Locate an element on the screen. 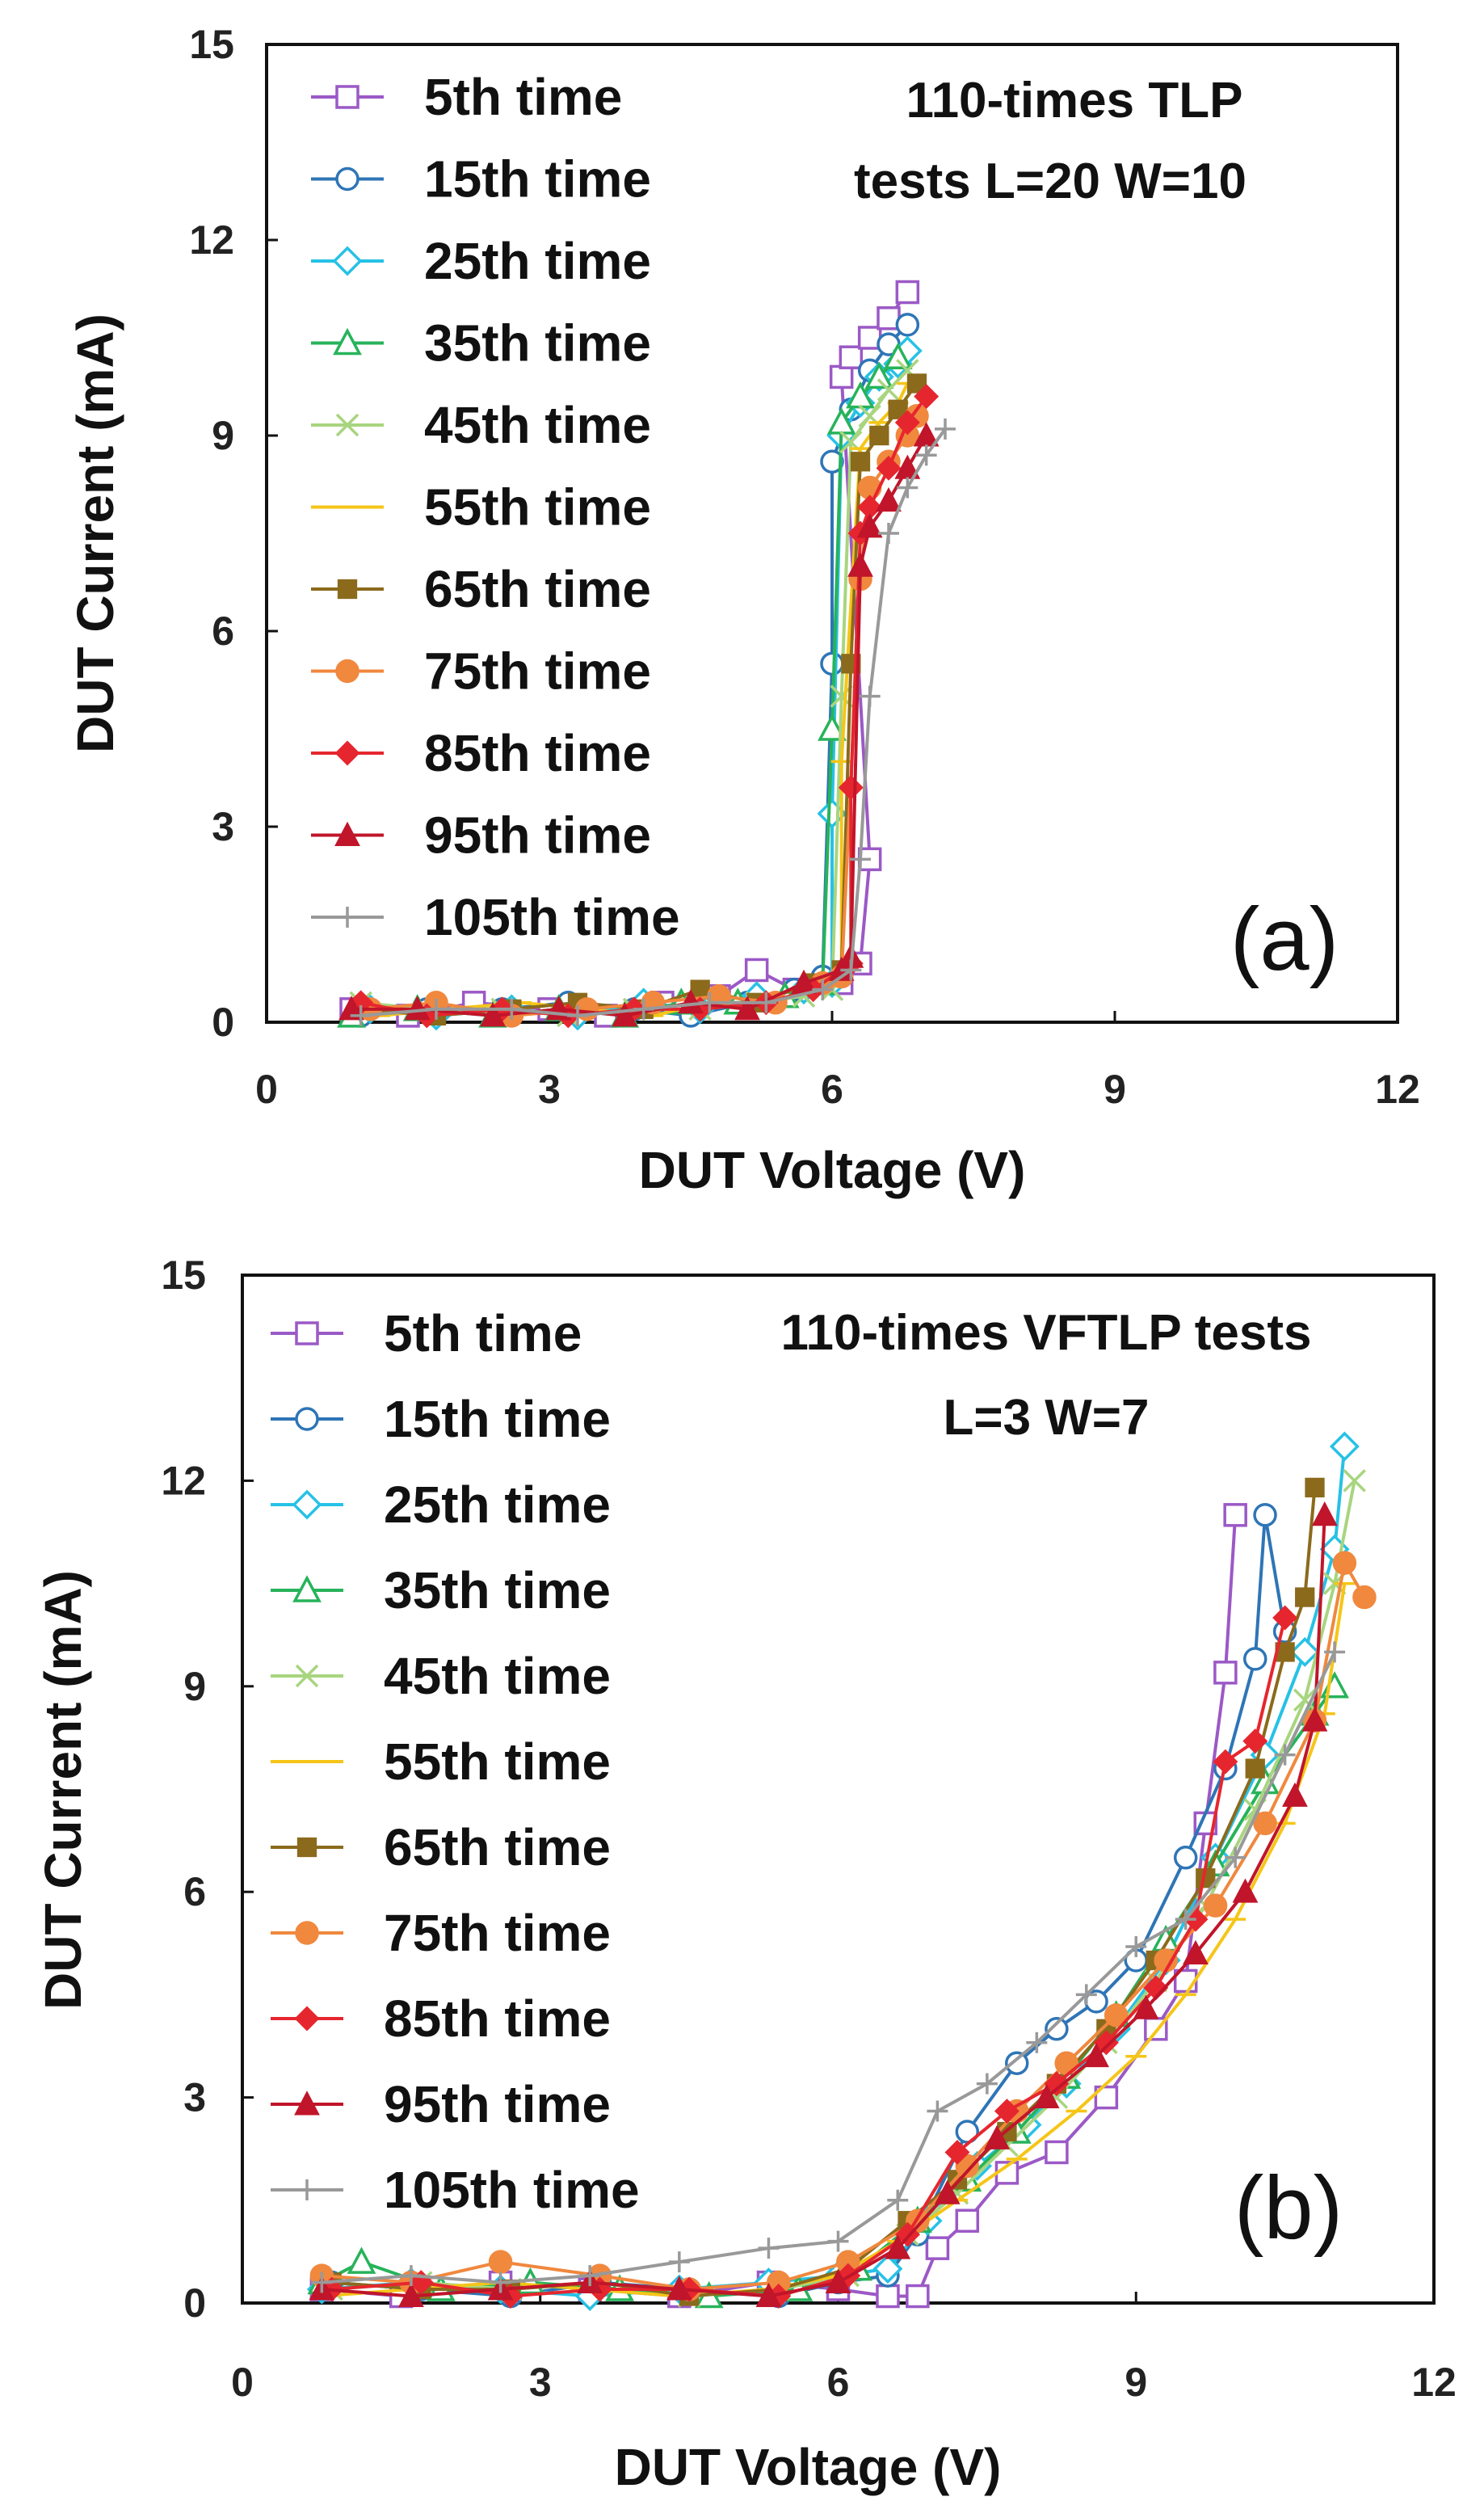  panel-b-y-tick-label: 6 is located at coordinates (195, 1891).